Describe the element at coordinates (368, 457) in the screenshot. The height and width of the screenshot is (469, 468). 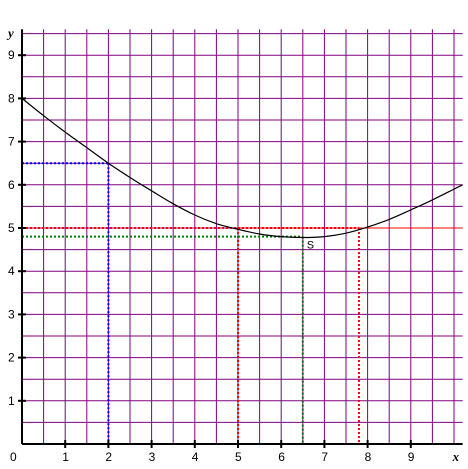
I see `x-tick-label: 8` at that location.